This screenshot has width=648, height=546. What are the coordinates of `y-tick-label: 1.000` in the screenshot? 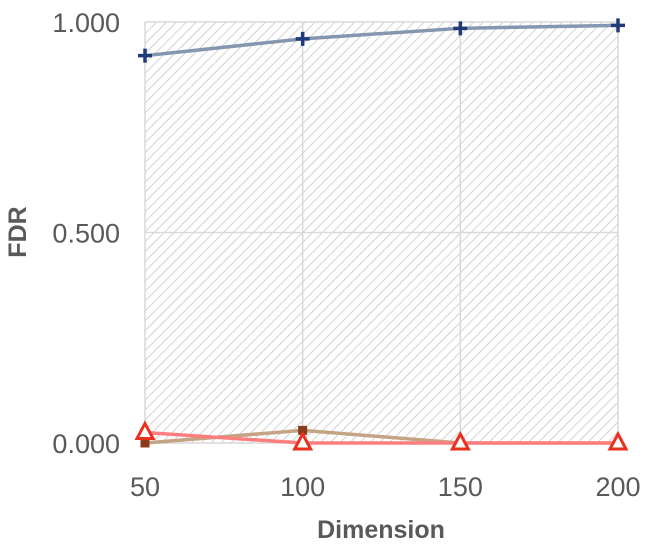 It's located at (86, 23).